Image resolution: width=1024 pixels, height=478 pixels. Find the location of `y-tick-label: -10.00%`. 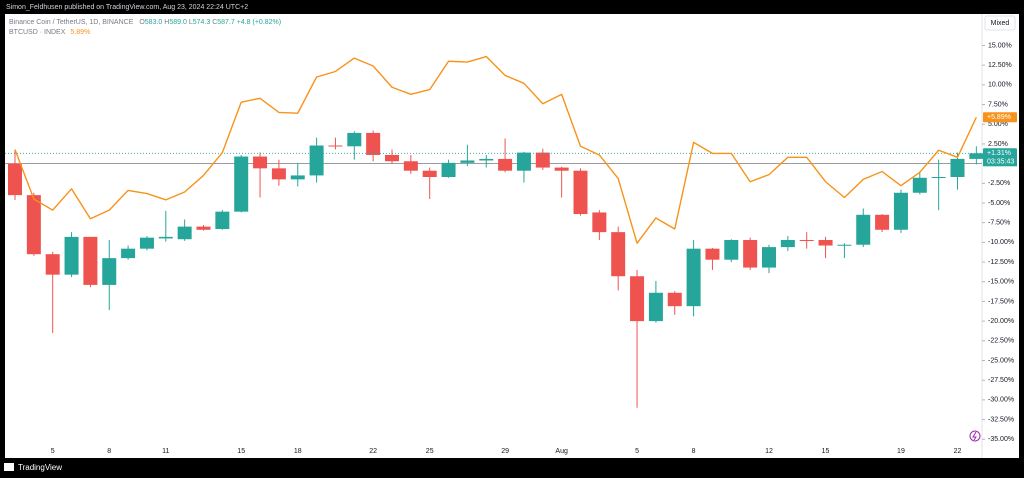

y-tick-label: -10.00% is located at coordinates (1001, 242).